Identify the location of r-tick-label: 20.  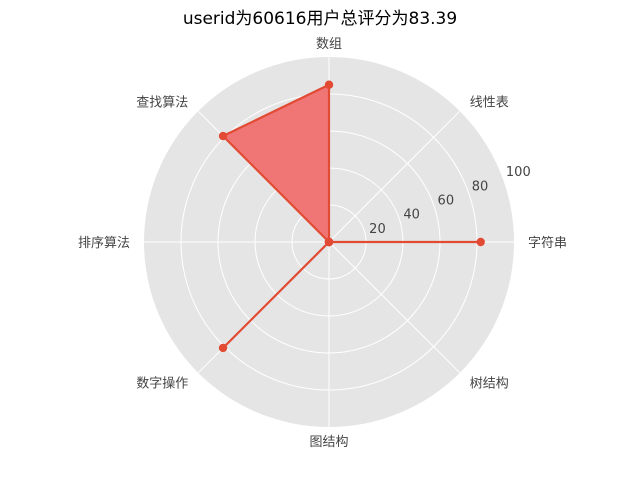
(377, 229).